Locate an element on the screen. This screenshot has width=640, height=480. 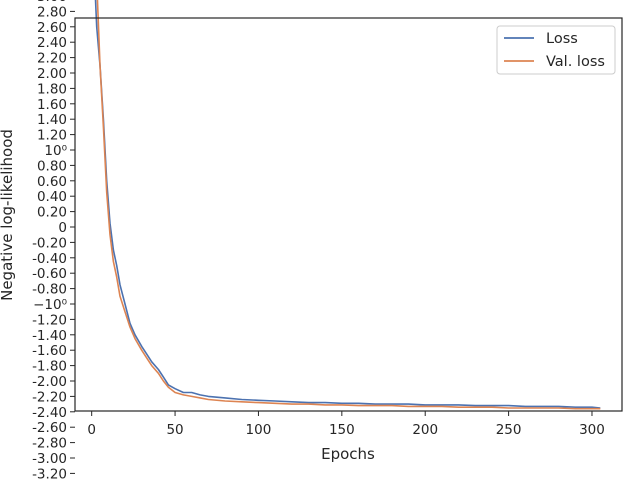
y-tick-label: -2.40 is located at coordinates (49, 413).